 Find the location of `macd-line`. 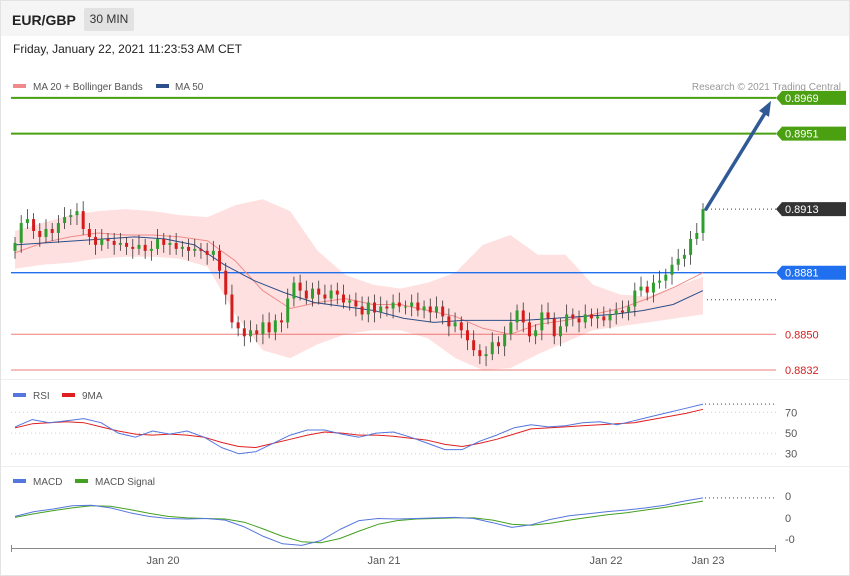

macd-line is located at coordinates (359, 521).